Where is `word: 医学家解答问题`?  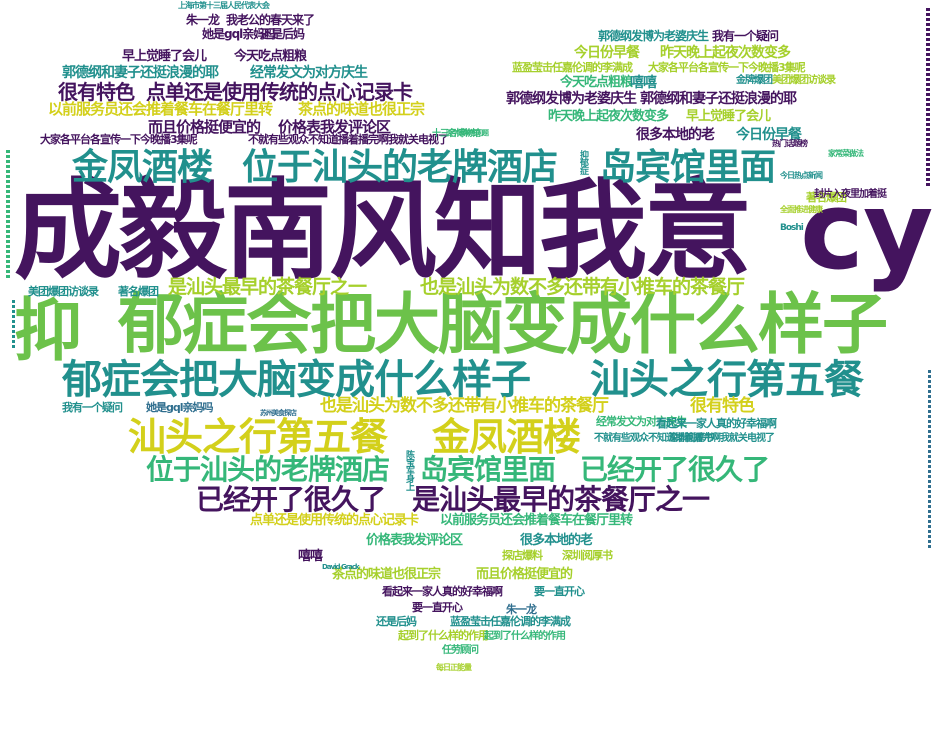 word: 医学家解答问题 is located at coordinates (467, 133).